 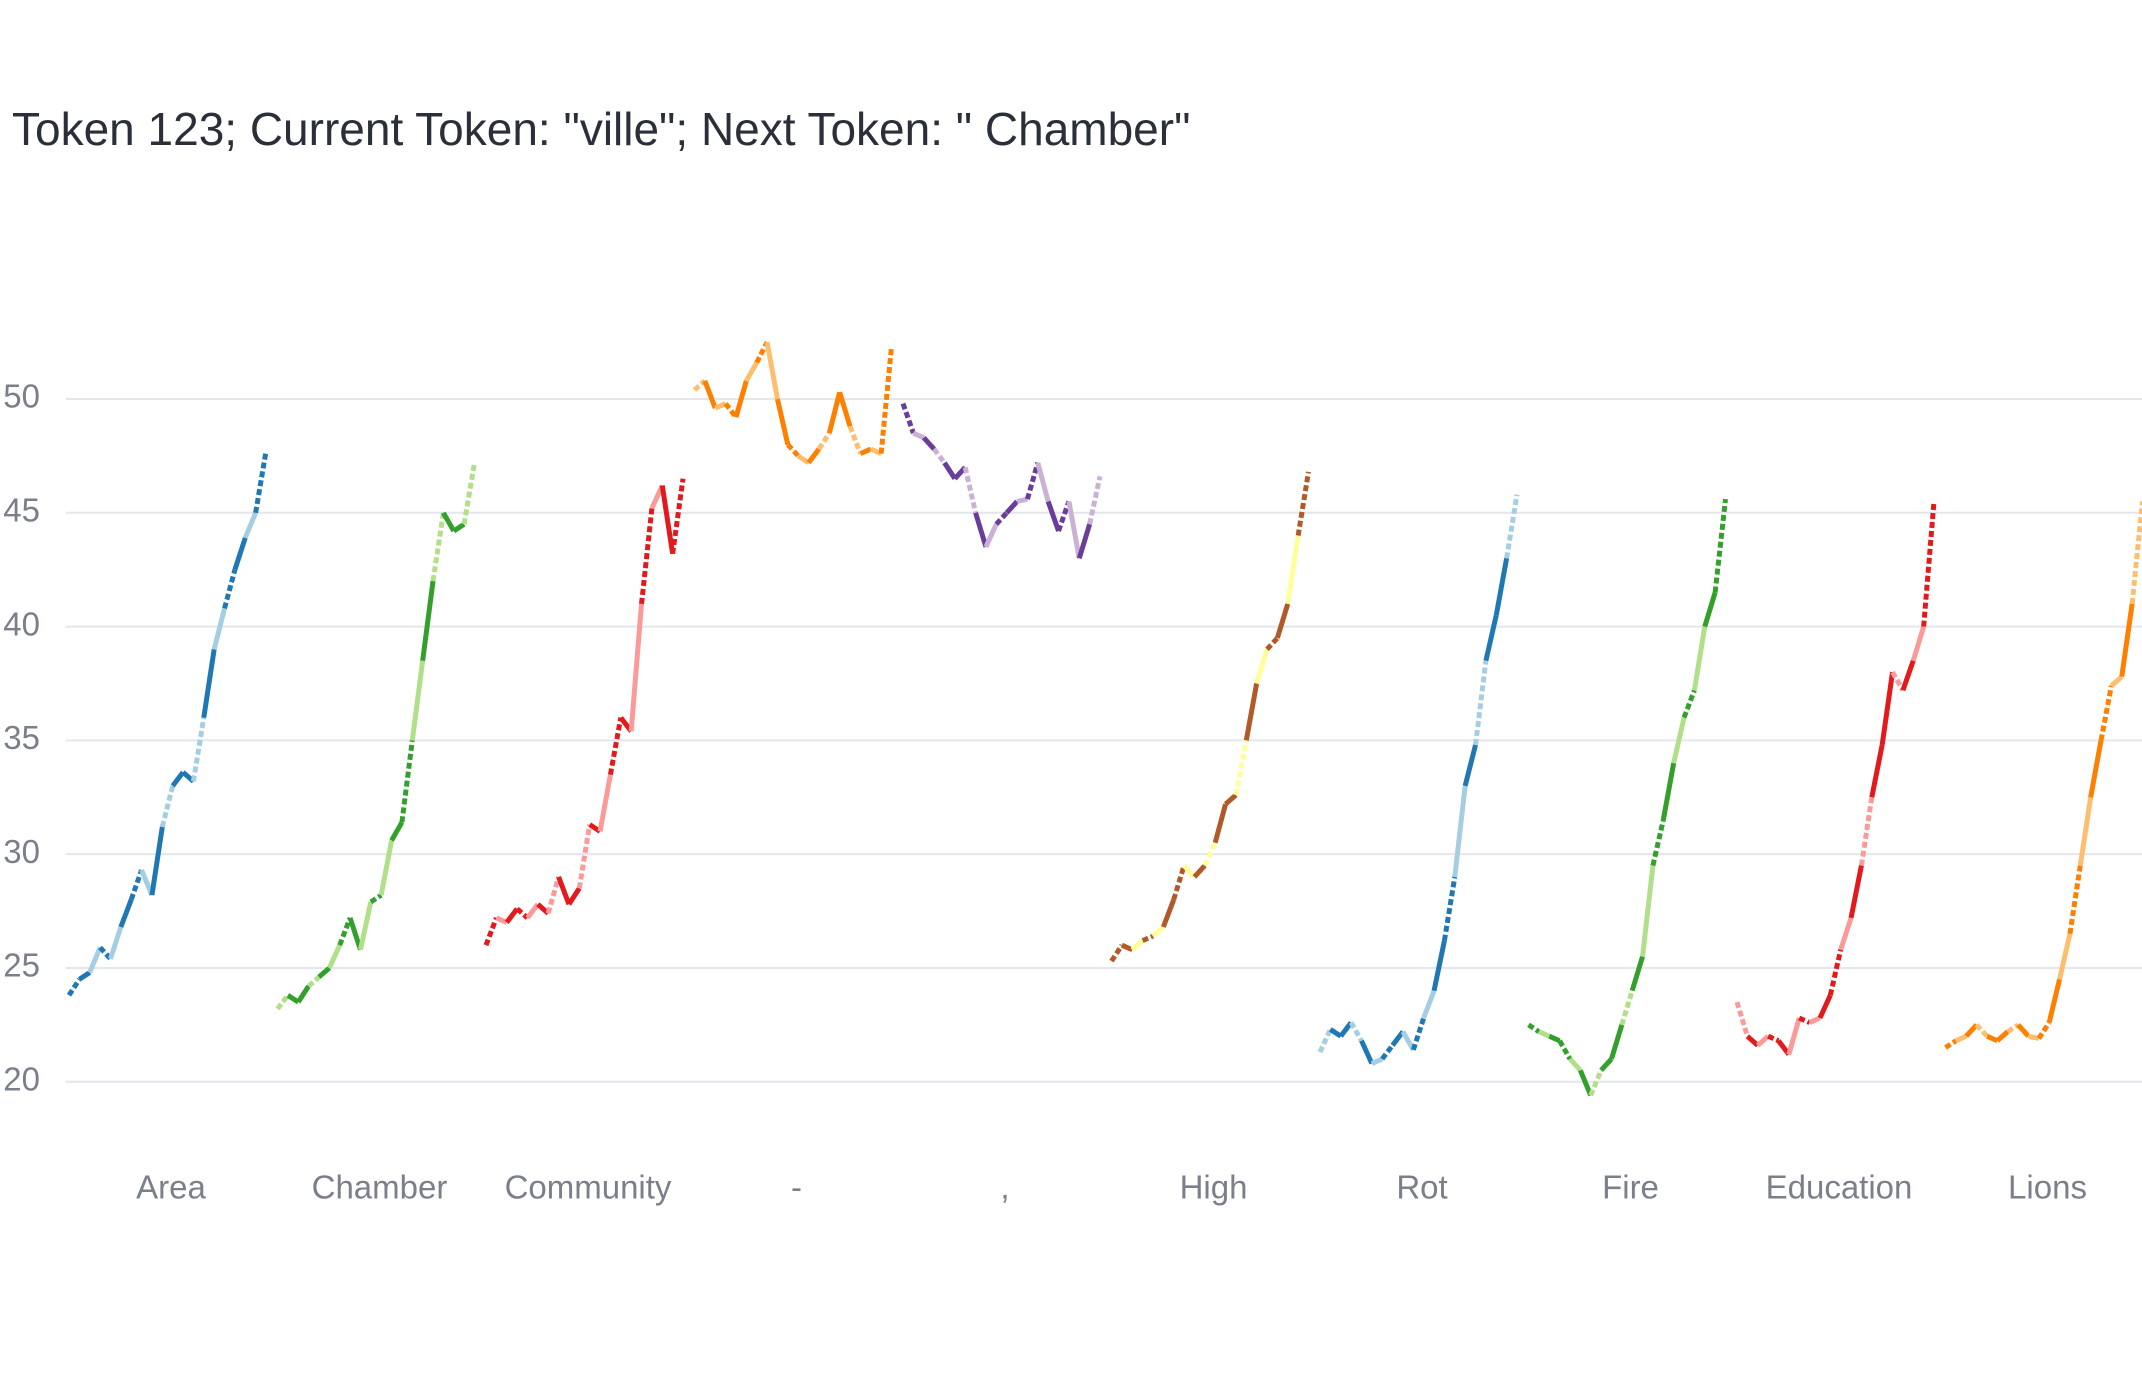 What do you see at coordinates (380, 1187) in the screenshot?
I see `x-tick-label: Chamber` at bounding box center [380, 1187].